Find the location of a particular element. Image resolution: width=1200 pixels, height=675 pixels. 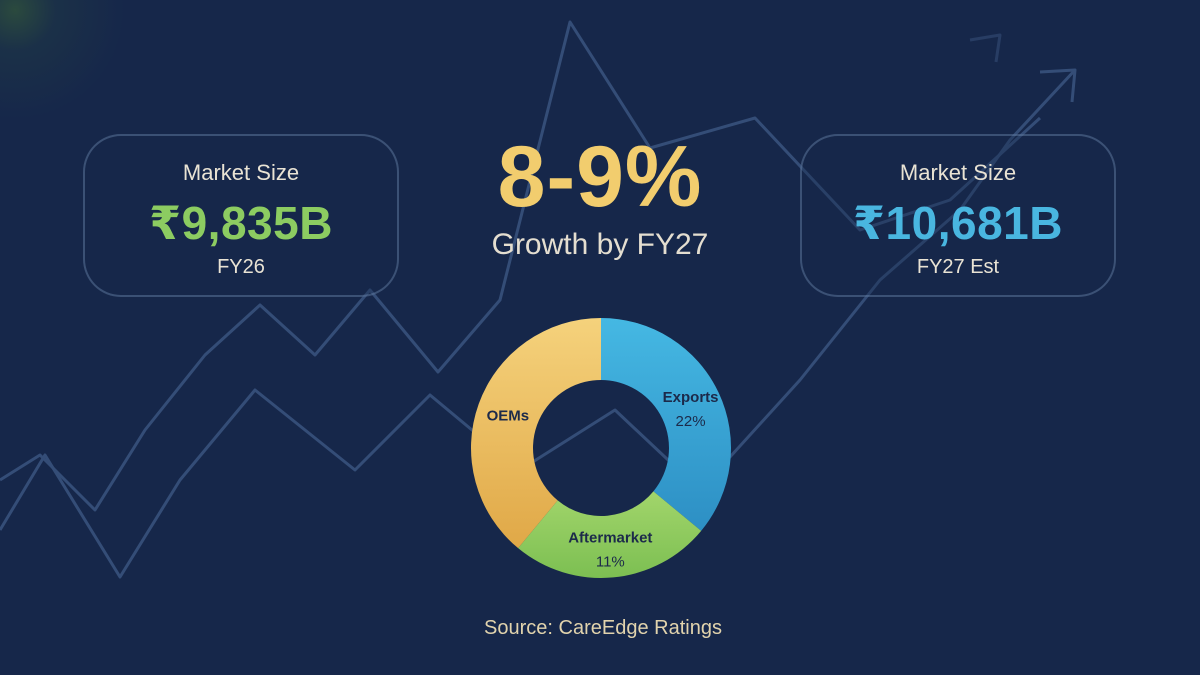

growth-rate-caption: Growth by FY27 is located at coordinates (600, 244).